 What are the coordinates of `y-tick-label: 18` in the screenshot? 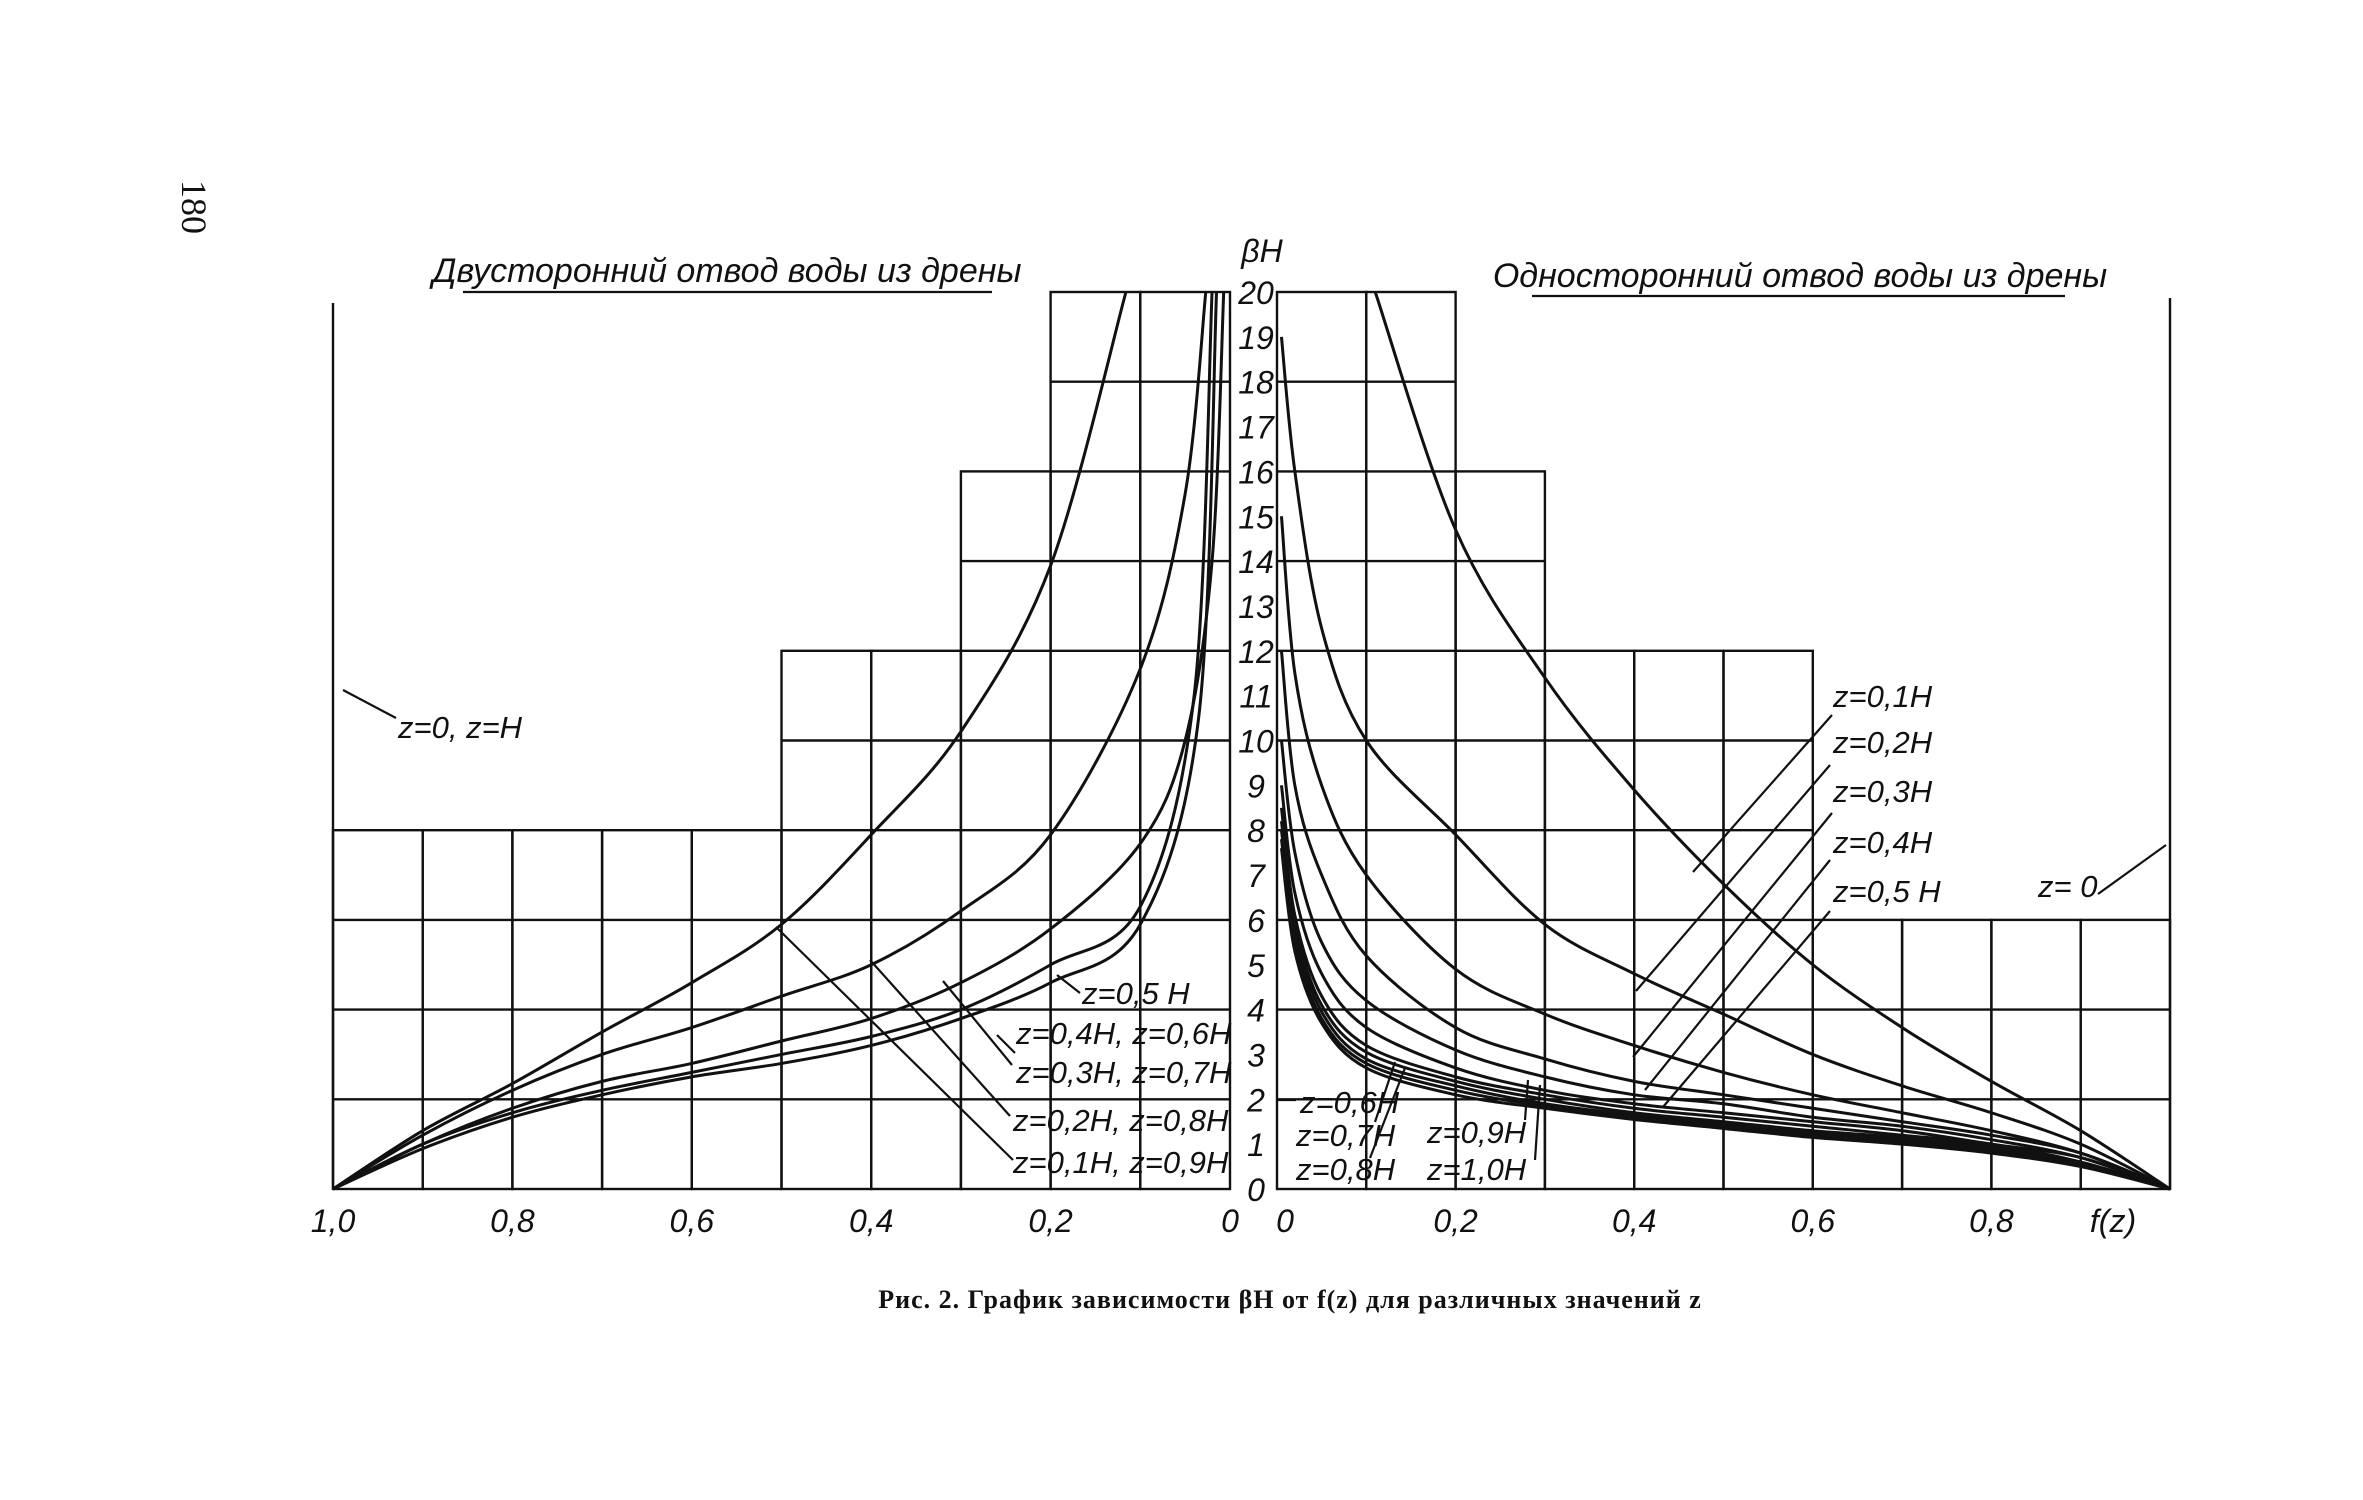 It's located at (1256, 383).